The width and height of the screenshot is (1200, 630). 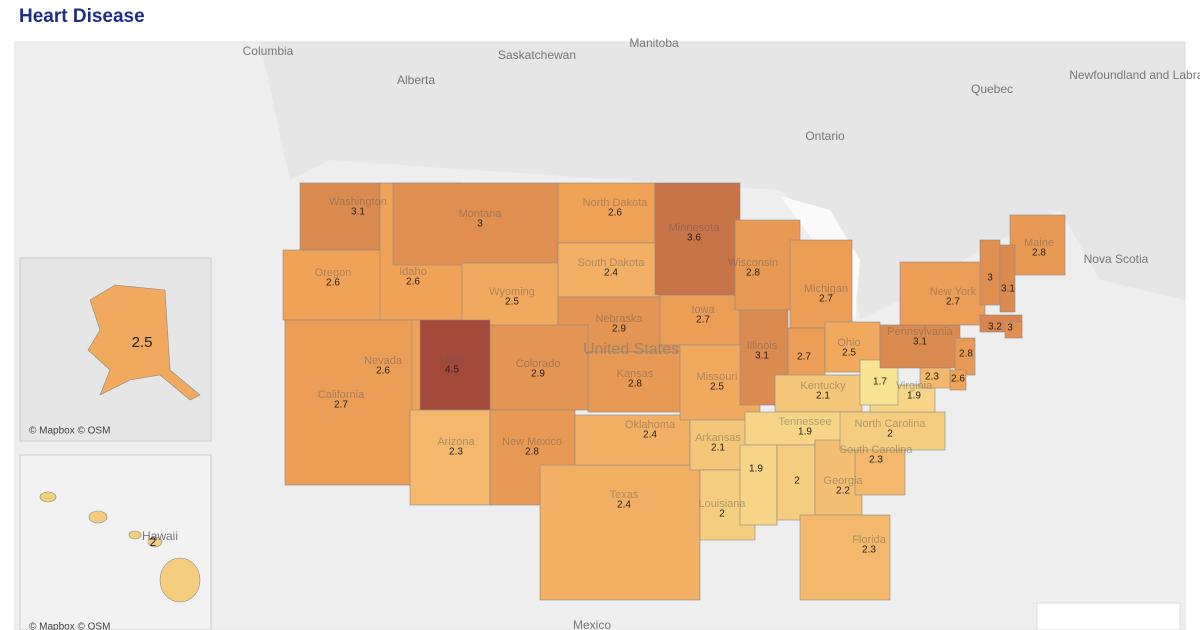 I want to click on attribution: © Mapbox © OSM, so click(x=69, y=431).